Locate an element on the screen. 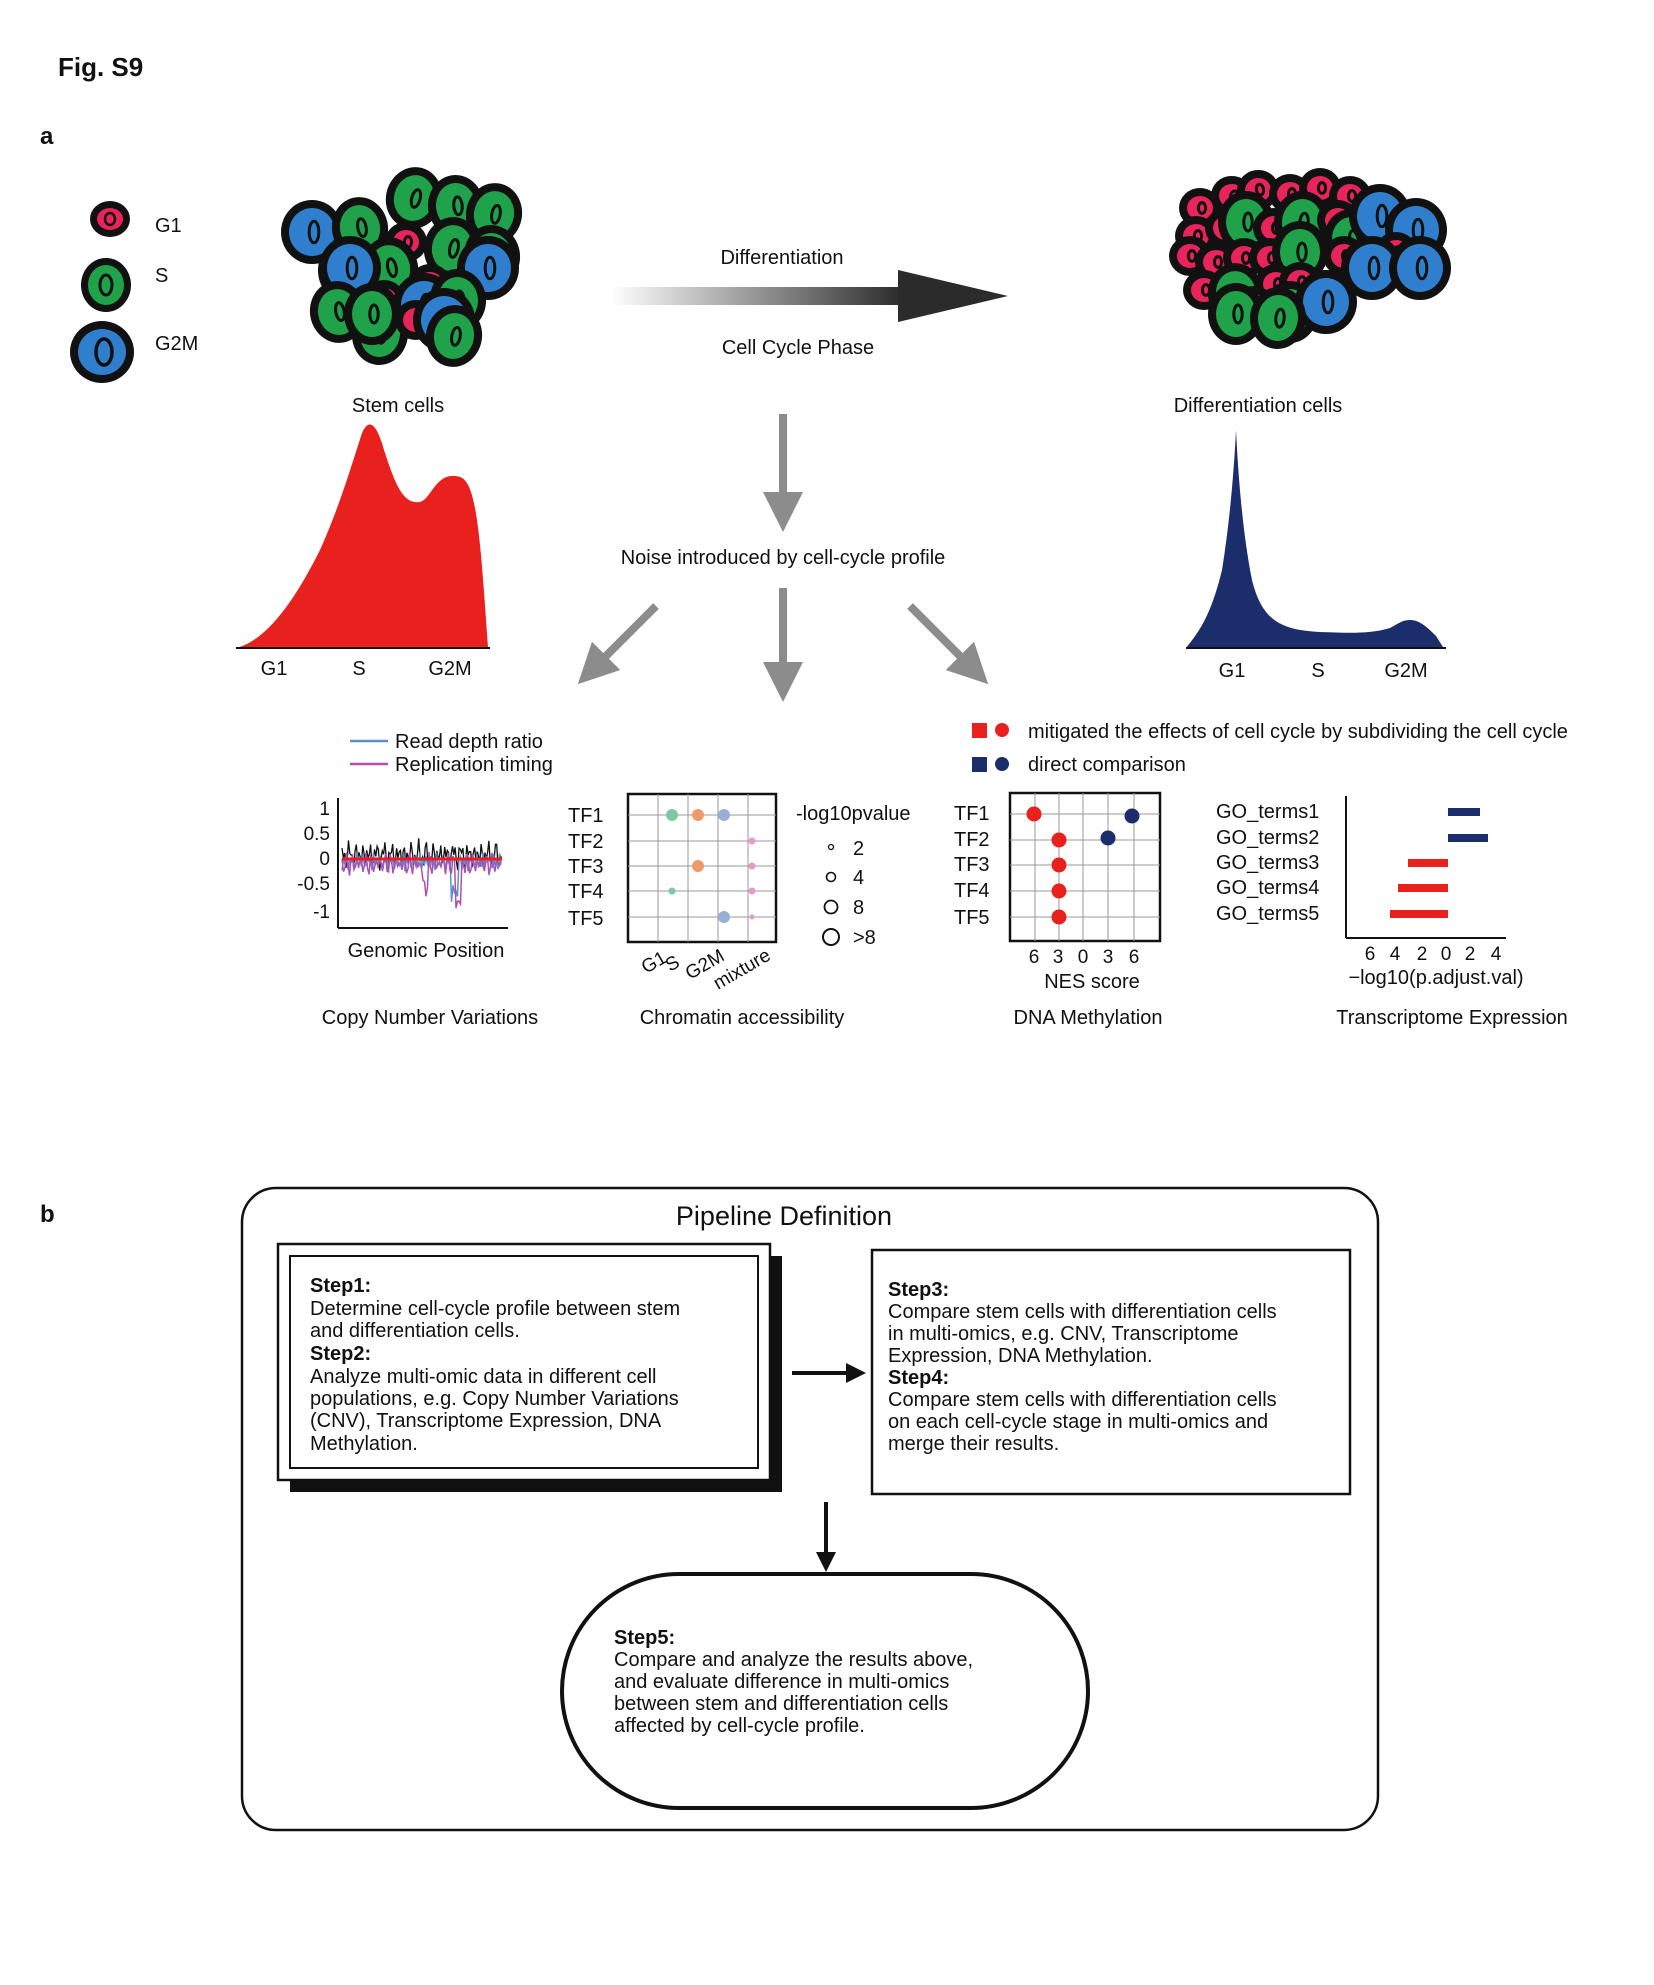 The image size is (1654, 1985). size-legend-4: 4 is located at coordinates (858, 878).